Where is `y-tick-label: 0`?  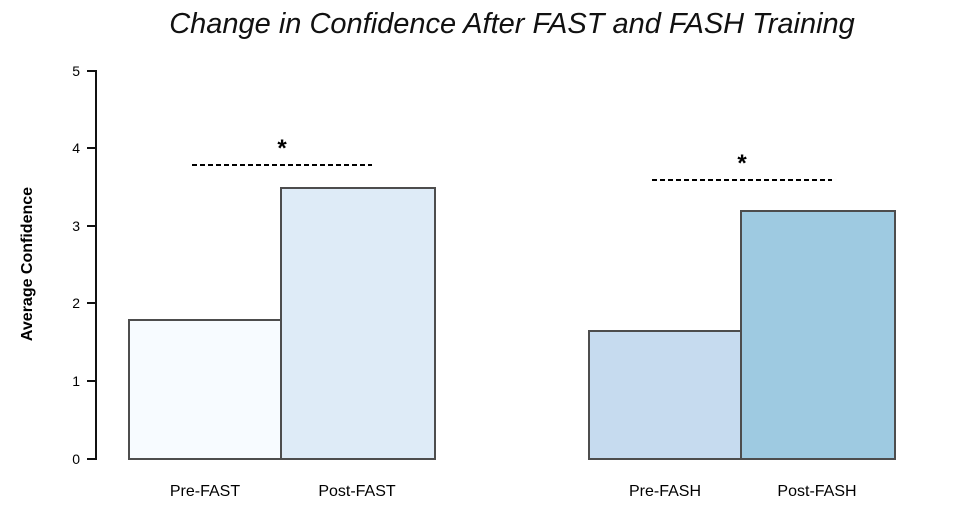 y-tick-label: 0 is located at coordinates (76, 458).